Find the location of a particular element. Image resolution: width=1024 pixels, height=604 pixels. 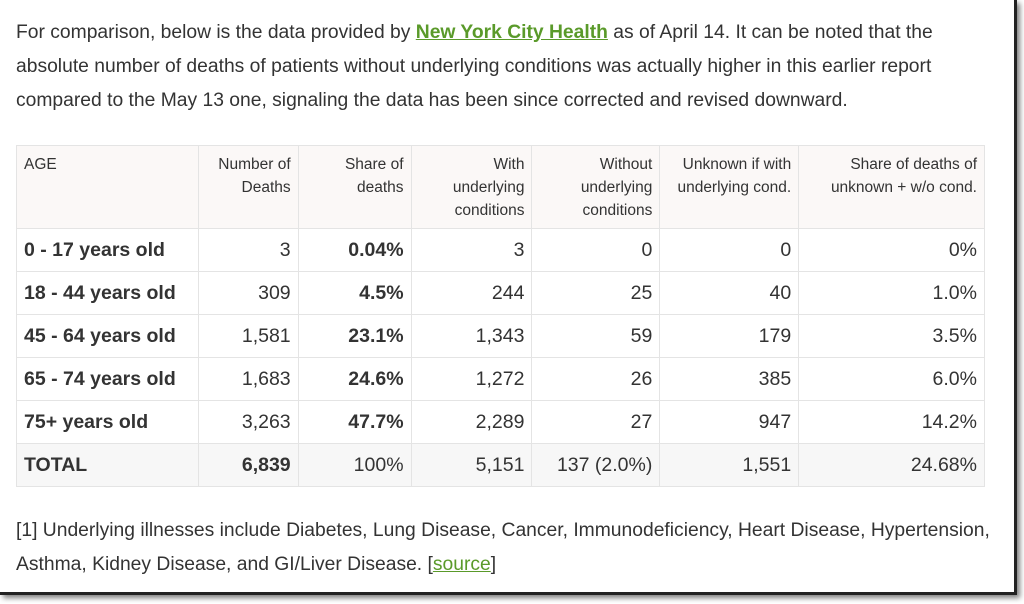

table-cell: 65 - 74 years old is located at coordinates (107, 379).